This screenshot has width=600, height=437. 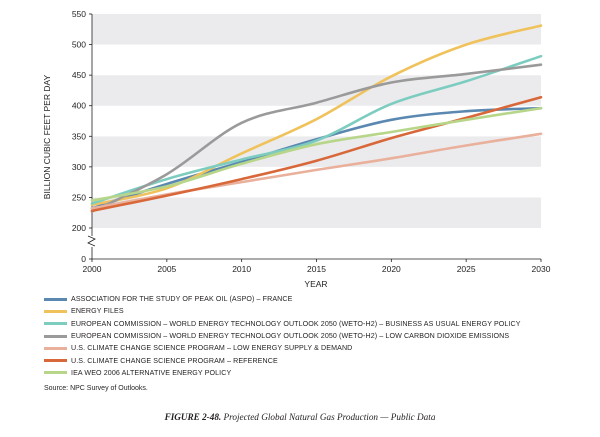 I want to click on axis-break-mark, so click(x=91, y=241).